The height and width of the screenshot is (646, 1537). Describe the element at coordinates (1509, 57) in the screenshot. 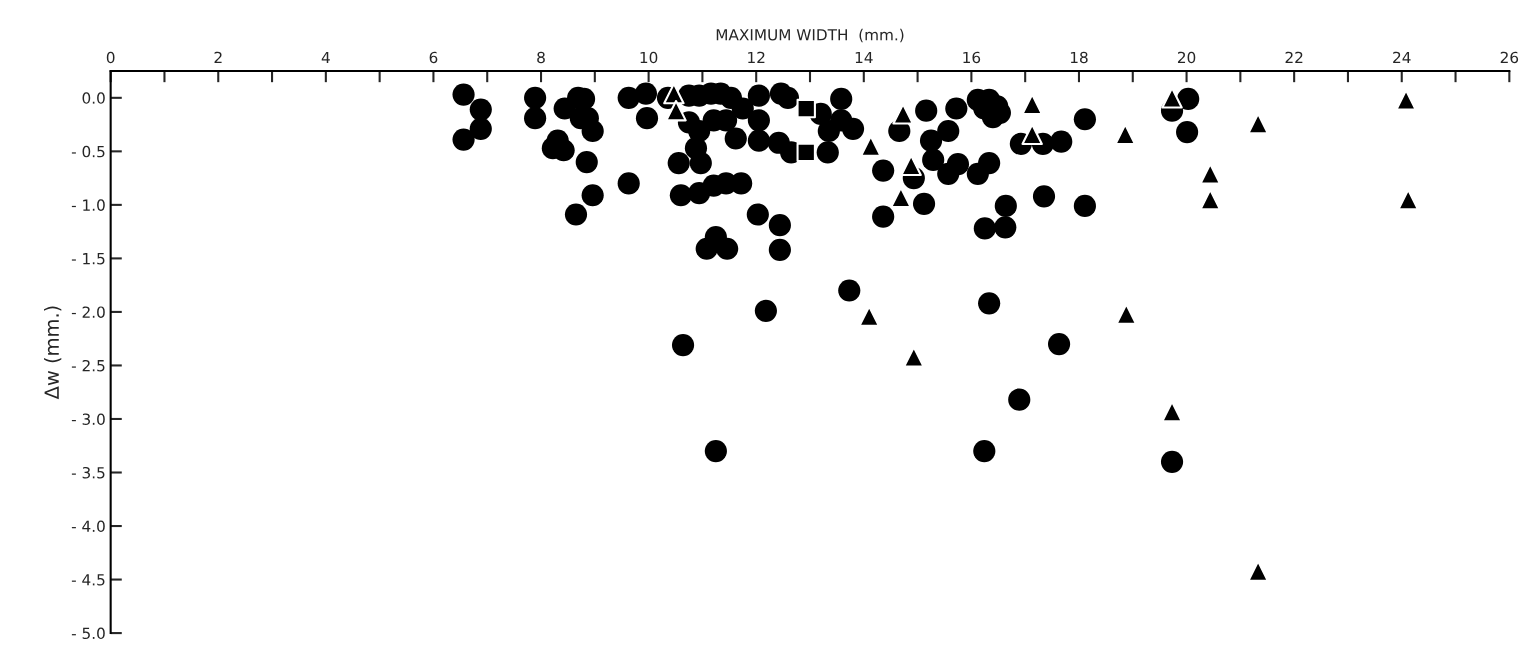

I see `x-tick-label: 26` at that location.